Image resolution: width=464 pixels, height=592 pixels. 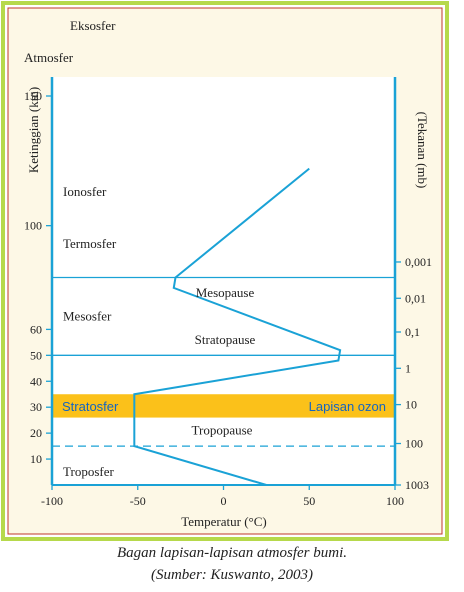 What do you see at coordinates (309, 501) in the screenshot?
I see `x-tick-label: 50` at bounding box center [309, 501].